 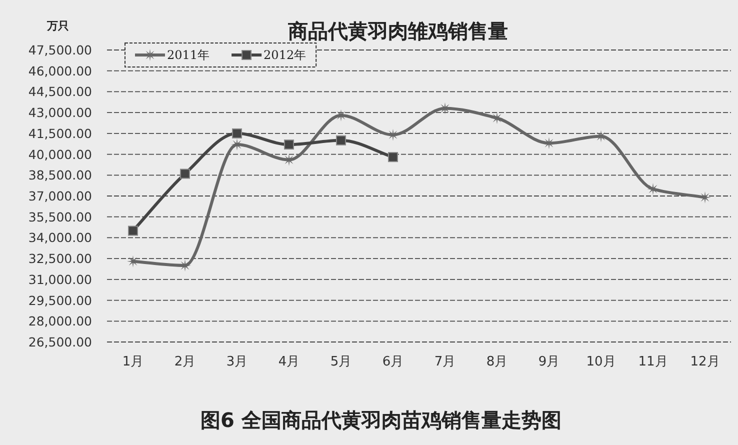 What do you see at coordinates (60, 279) in the screenshot?
I see `y-tick-label: 31,000.00` at bounding box center [60, 279].